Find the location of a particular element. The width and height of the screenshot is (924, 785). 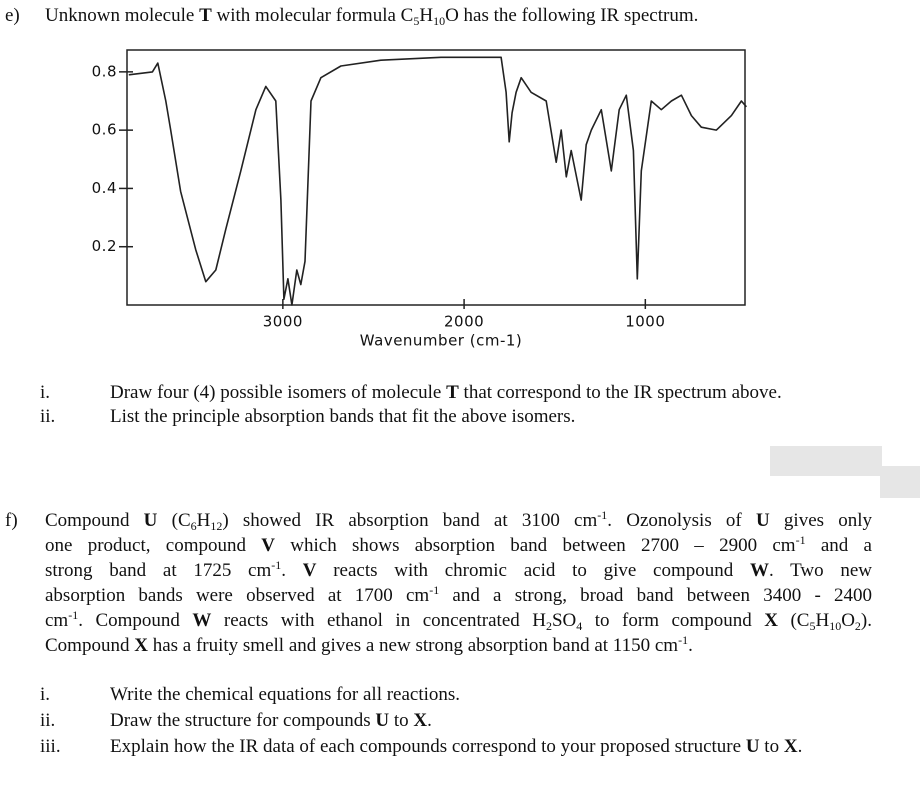

text-run: gives only is located at coordinates (821, 520).